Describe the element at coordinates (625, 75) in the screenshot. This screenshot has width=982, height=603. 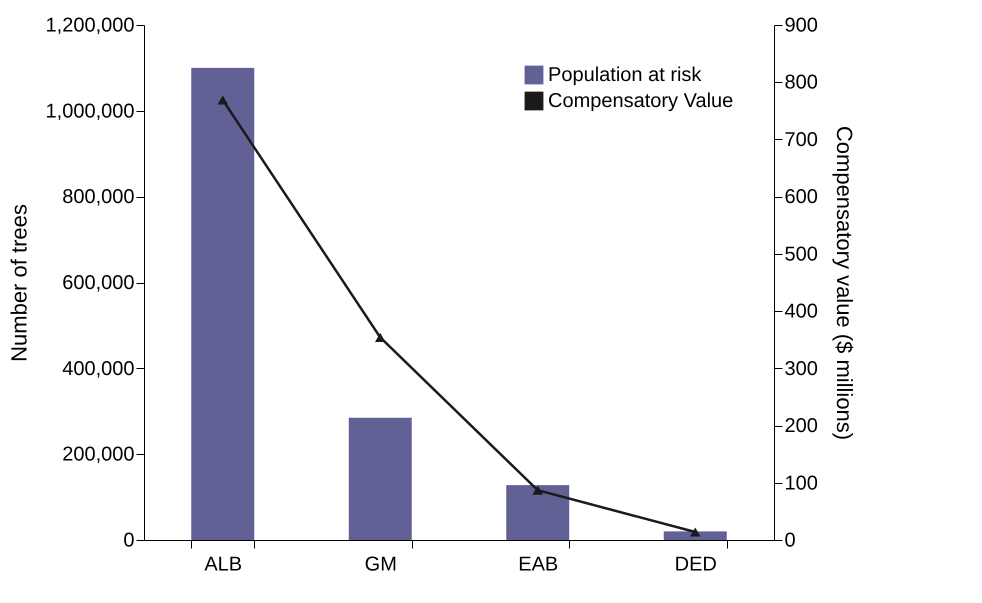
I see `legend-label: Population at risk` at that location.